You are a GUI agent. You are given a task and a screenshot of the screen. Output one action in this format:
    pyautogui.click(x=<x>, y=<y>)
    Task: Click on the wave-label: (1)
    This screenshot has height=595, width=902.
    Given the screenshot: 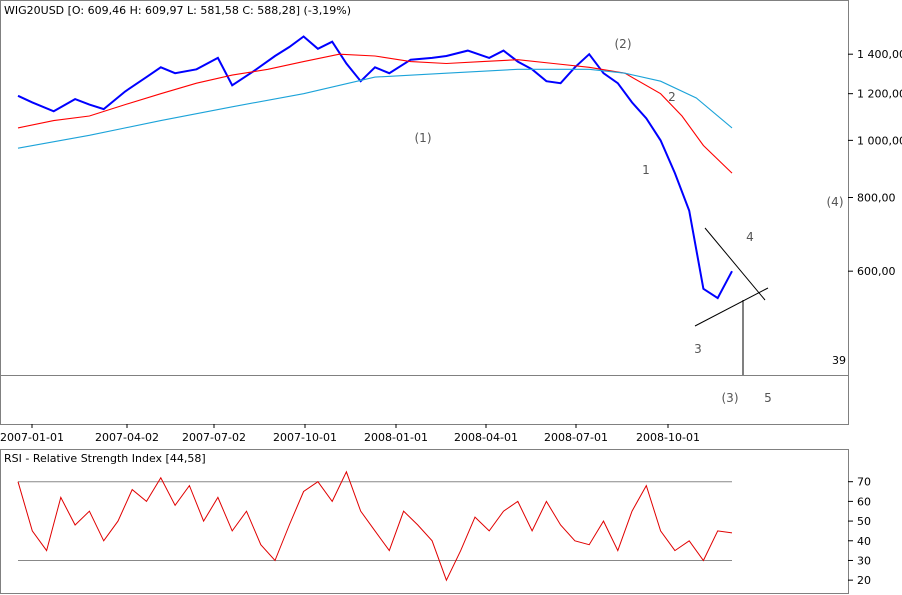 What is the action you would take?
    pyautogui.click(x=423, y=138)
    